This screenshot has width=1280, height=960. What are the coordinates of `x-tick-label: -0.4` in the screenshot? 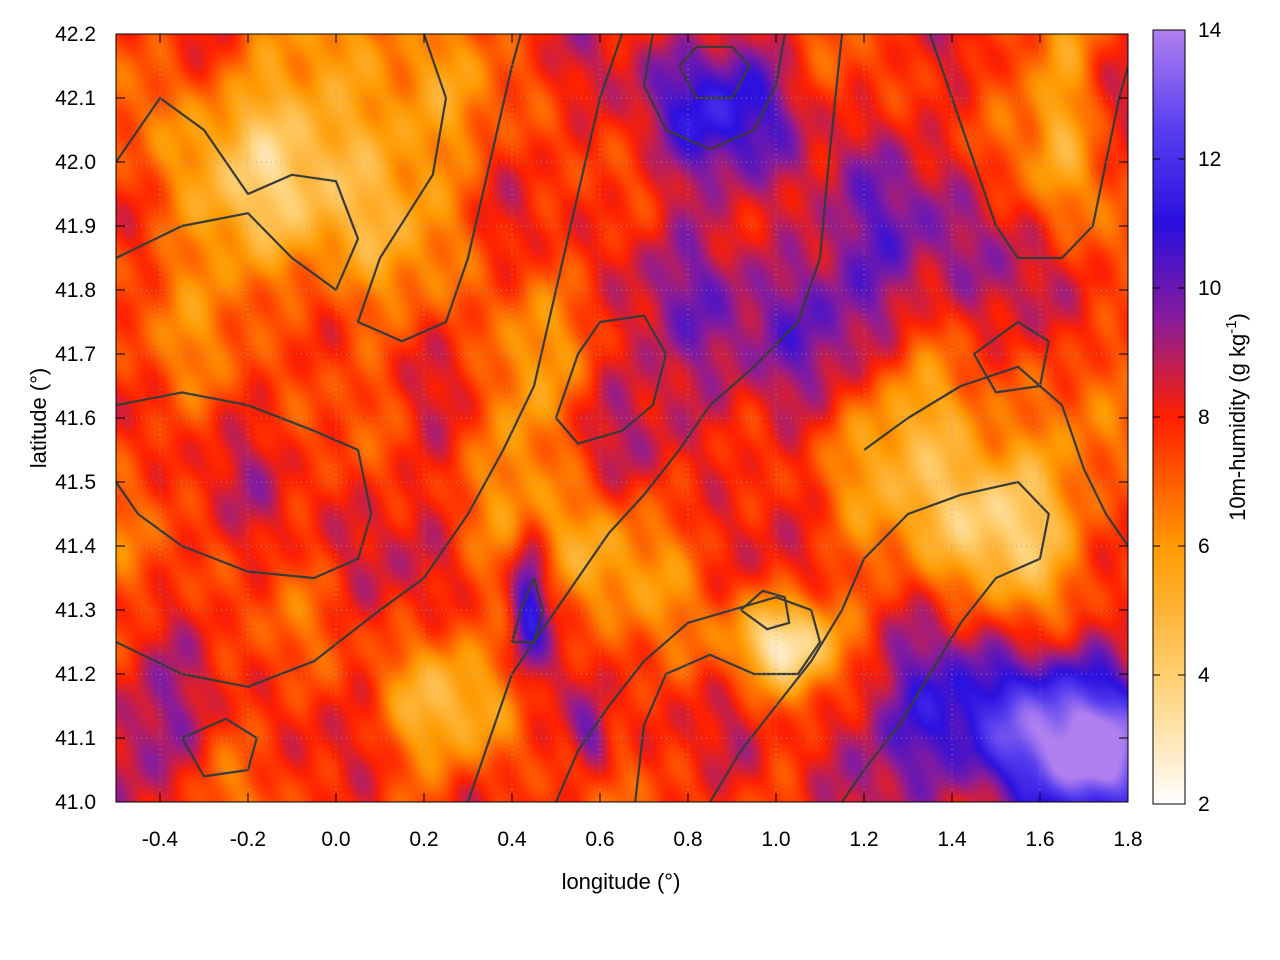 It's located at (160, 839).